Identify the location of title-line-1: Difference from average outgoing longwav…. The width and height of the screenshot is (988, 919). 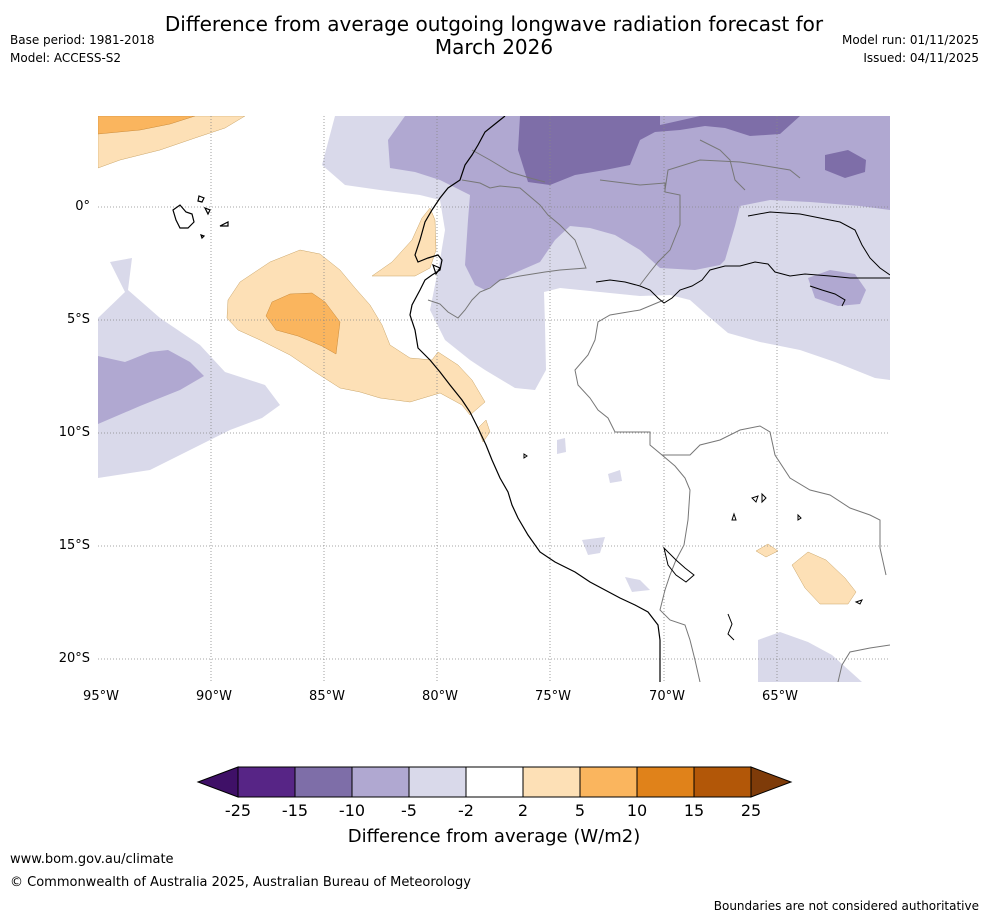
(494, 24).